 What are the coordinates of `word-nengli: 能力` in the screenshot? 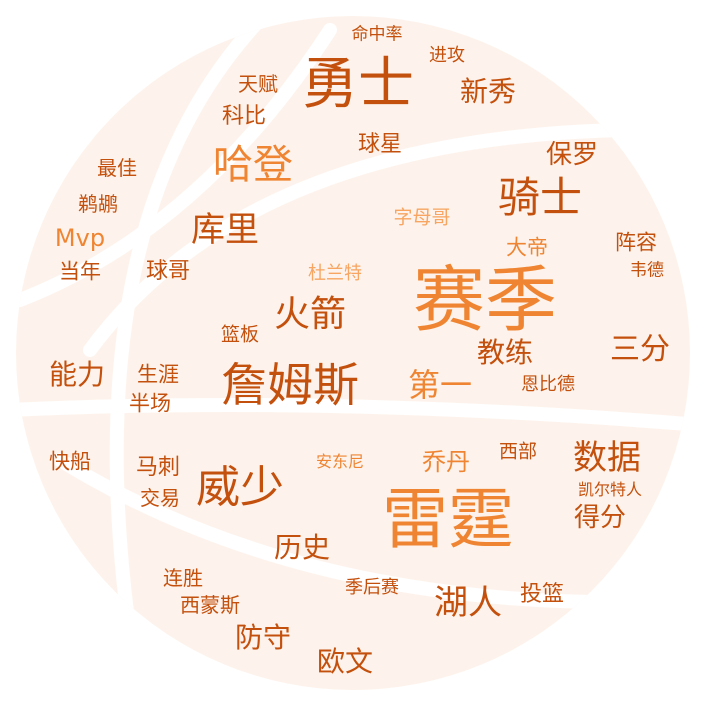 It's located at (77, 374).